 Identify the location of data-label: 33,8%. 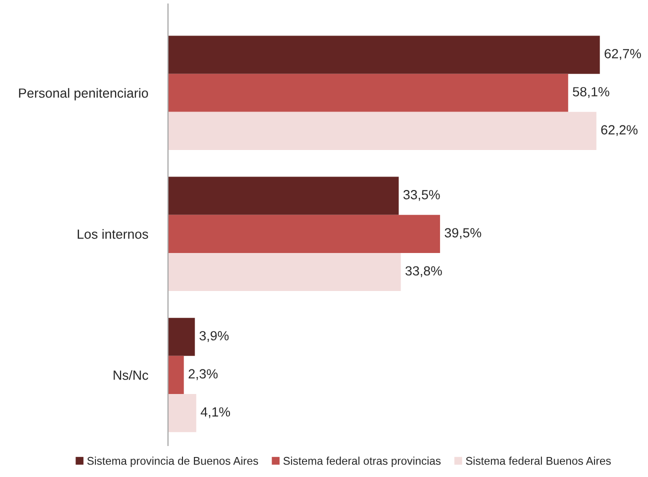
(423, 272).